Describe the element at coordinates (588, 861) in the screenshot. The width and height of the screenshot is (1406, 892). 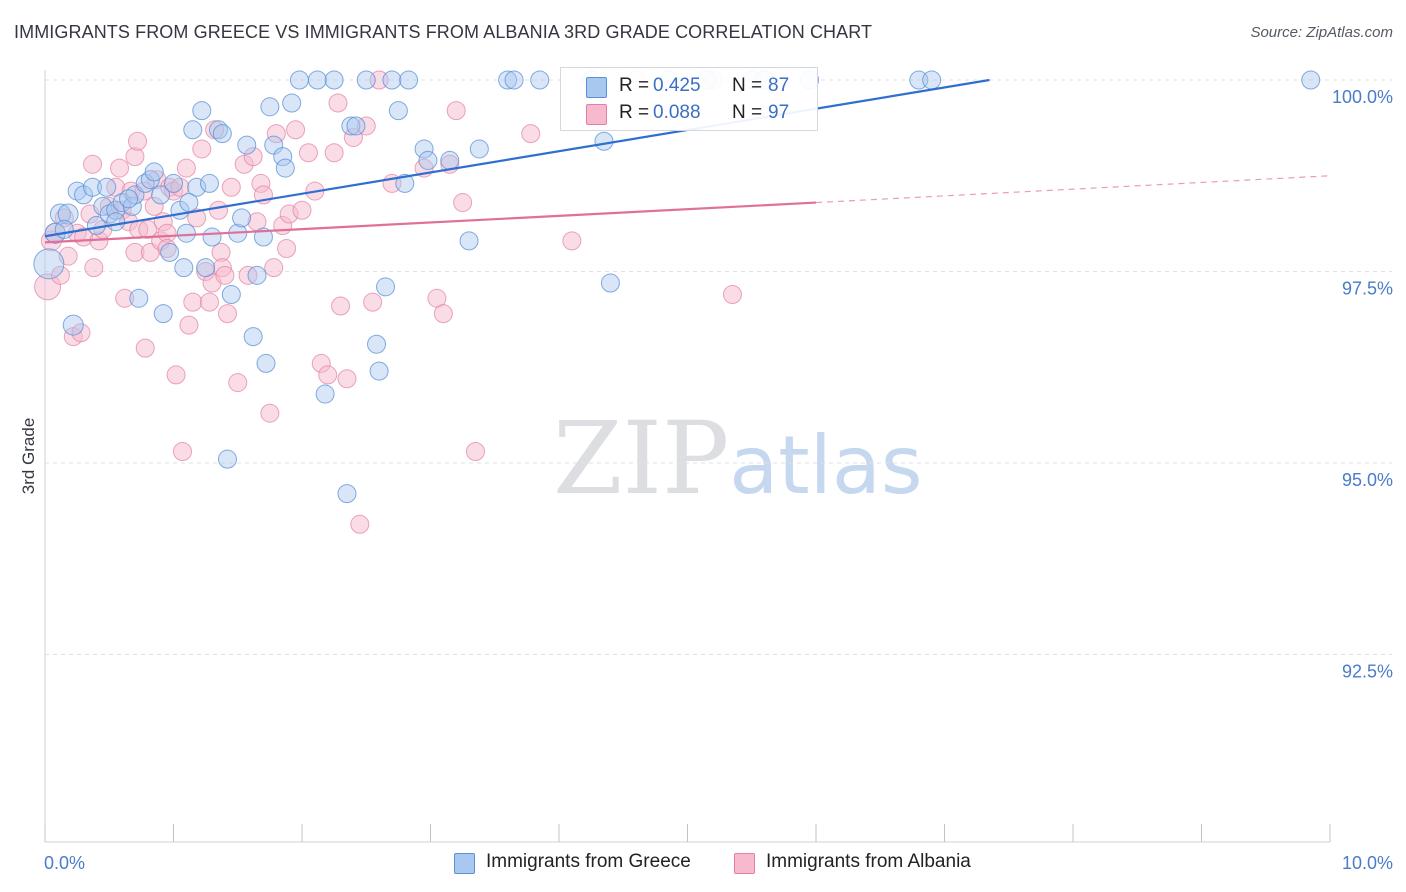
I see `greece-legend-label: Immigrants from Greece` at that location.